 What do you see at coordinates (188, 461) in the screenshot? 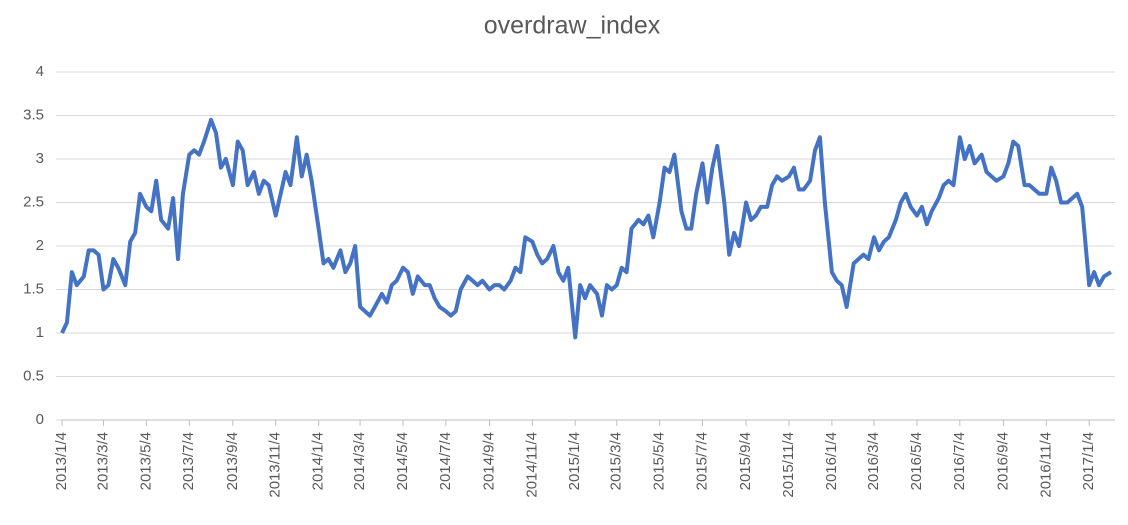
I see `x-tick-label: 2013/7/4` at bounding box center [188, 461].